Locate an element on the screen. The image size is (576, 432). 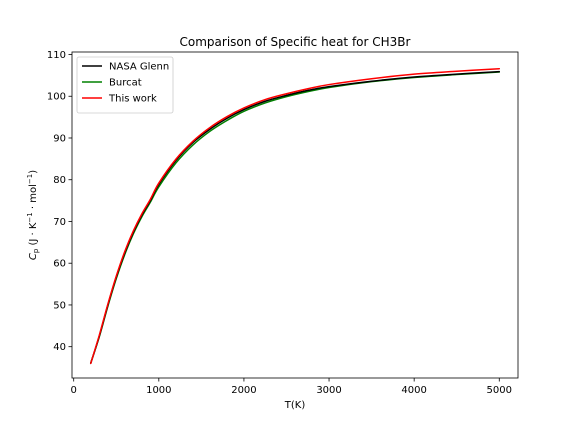
y-tick-label: 70 is located at coordinates (59, 222).